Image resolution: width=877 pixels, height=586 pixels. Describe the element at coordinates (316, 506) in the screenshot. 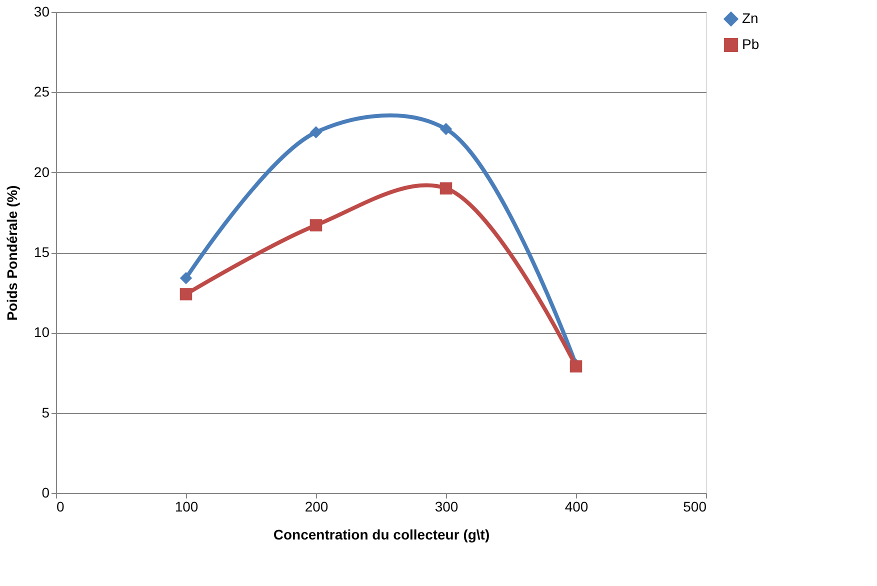

I see `x-tick-label: 200` at that location.